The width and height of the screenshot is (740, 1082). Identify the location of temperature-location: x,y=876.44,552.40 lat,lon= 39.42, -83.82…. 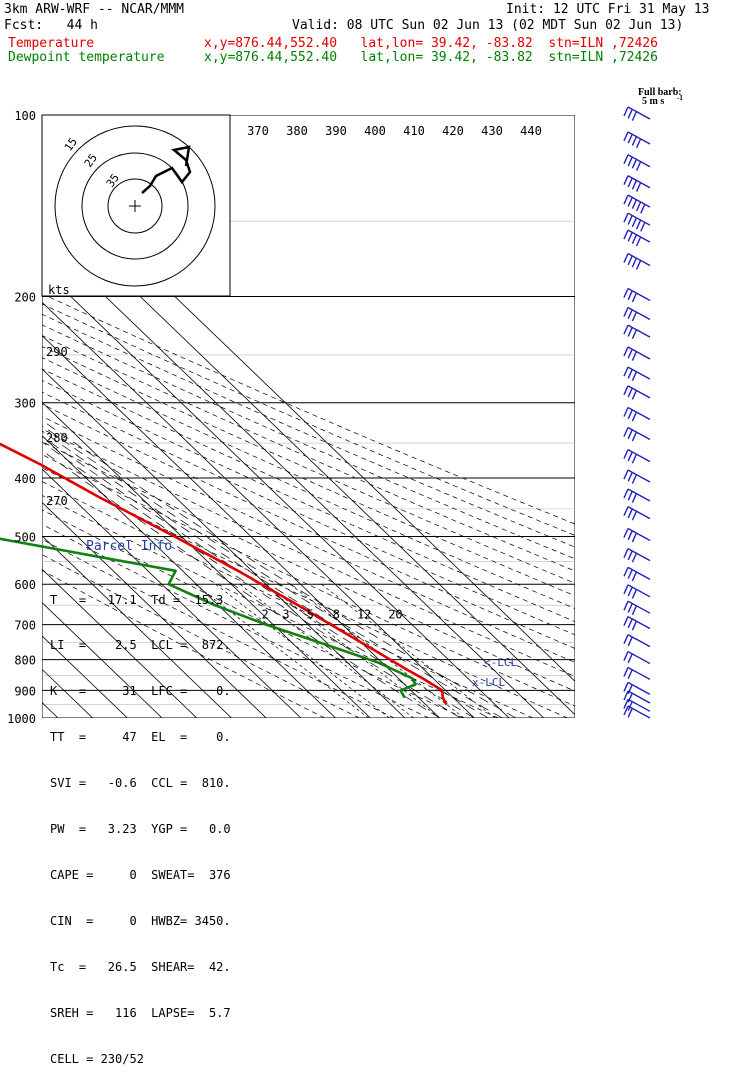
(431, 43).